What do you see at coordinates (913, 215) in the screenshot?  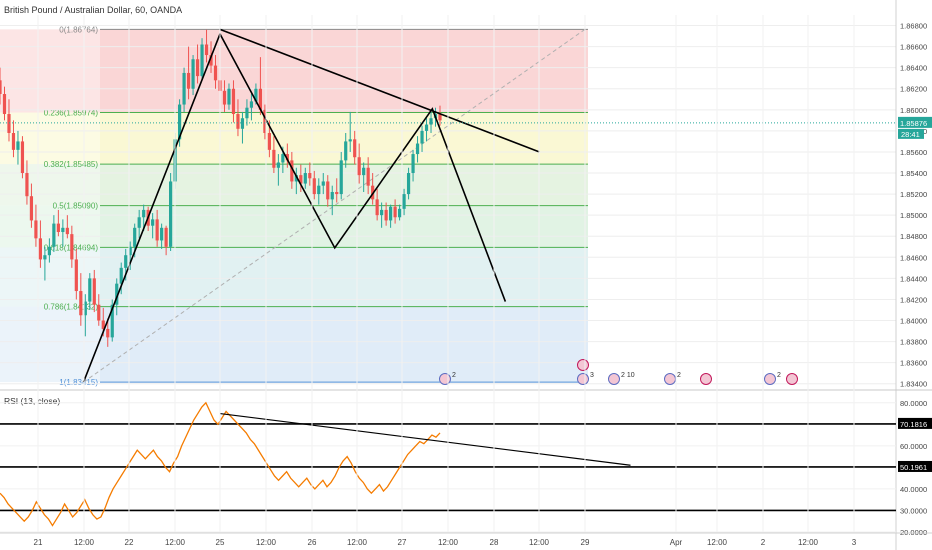 I see `price-tick-label: 1.85000` at bounding box center [913, 215].